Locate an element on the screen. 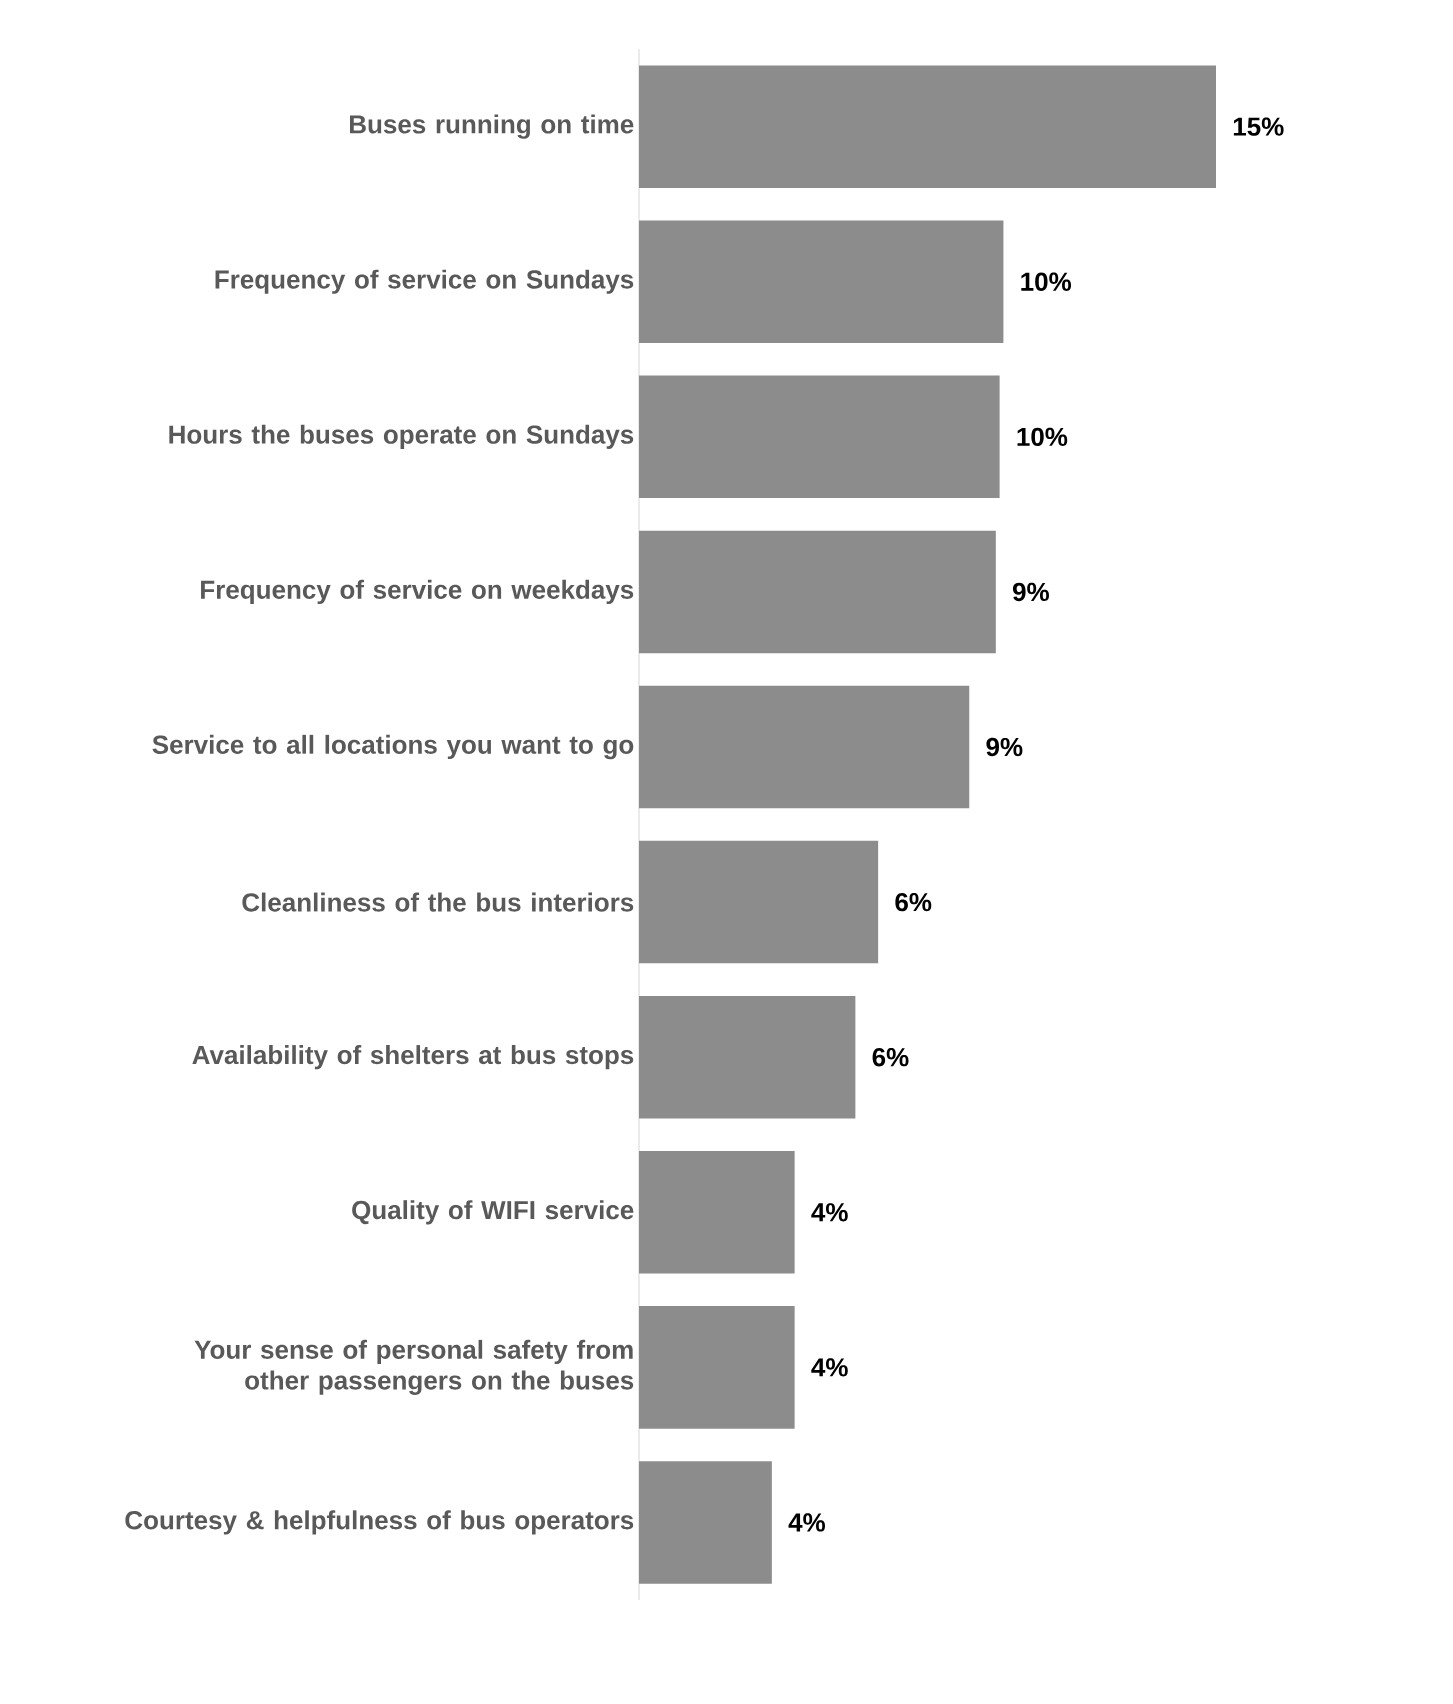 This screenshot has width=1453, height=1704. y-tick-label: Cleanliness of the bus interiors is located at coordinates (438, 902).